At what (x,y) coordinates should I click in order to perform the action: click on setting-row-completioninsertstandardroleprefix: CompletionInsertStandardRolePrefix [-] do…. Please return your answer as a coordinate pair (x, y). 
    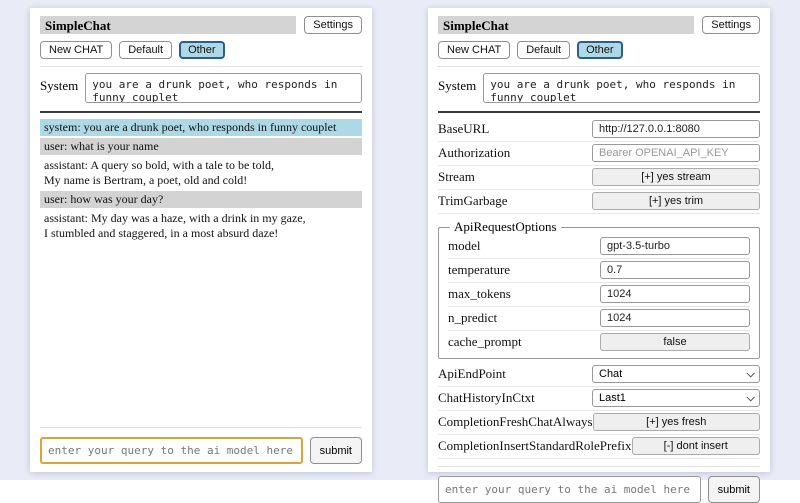
    Looking at the image, I should click on (599, 447).